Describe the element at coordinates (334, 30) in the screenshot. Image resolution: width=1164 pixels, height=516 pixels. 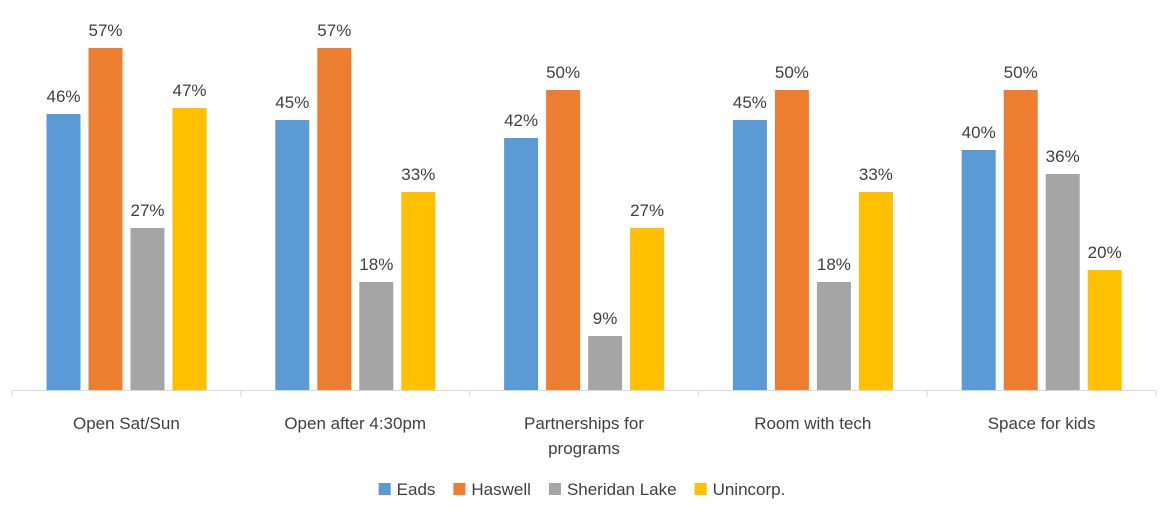
I see `data-label-haswell-2: 57%` at that location.